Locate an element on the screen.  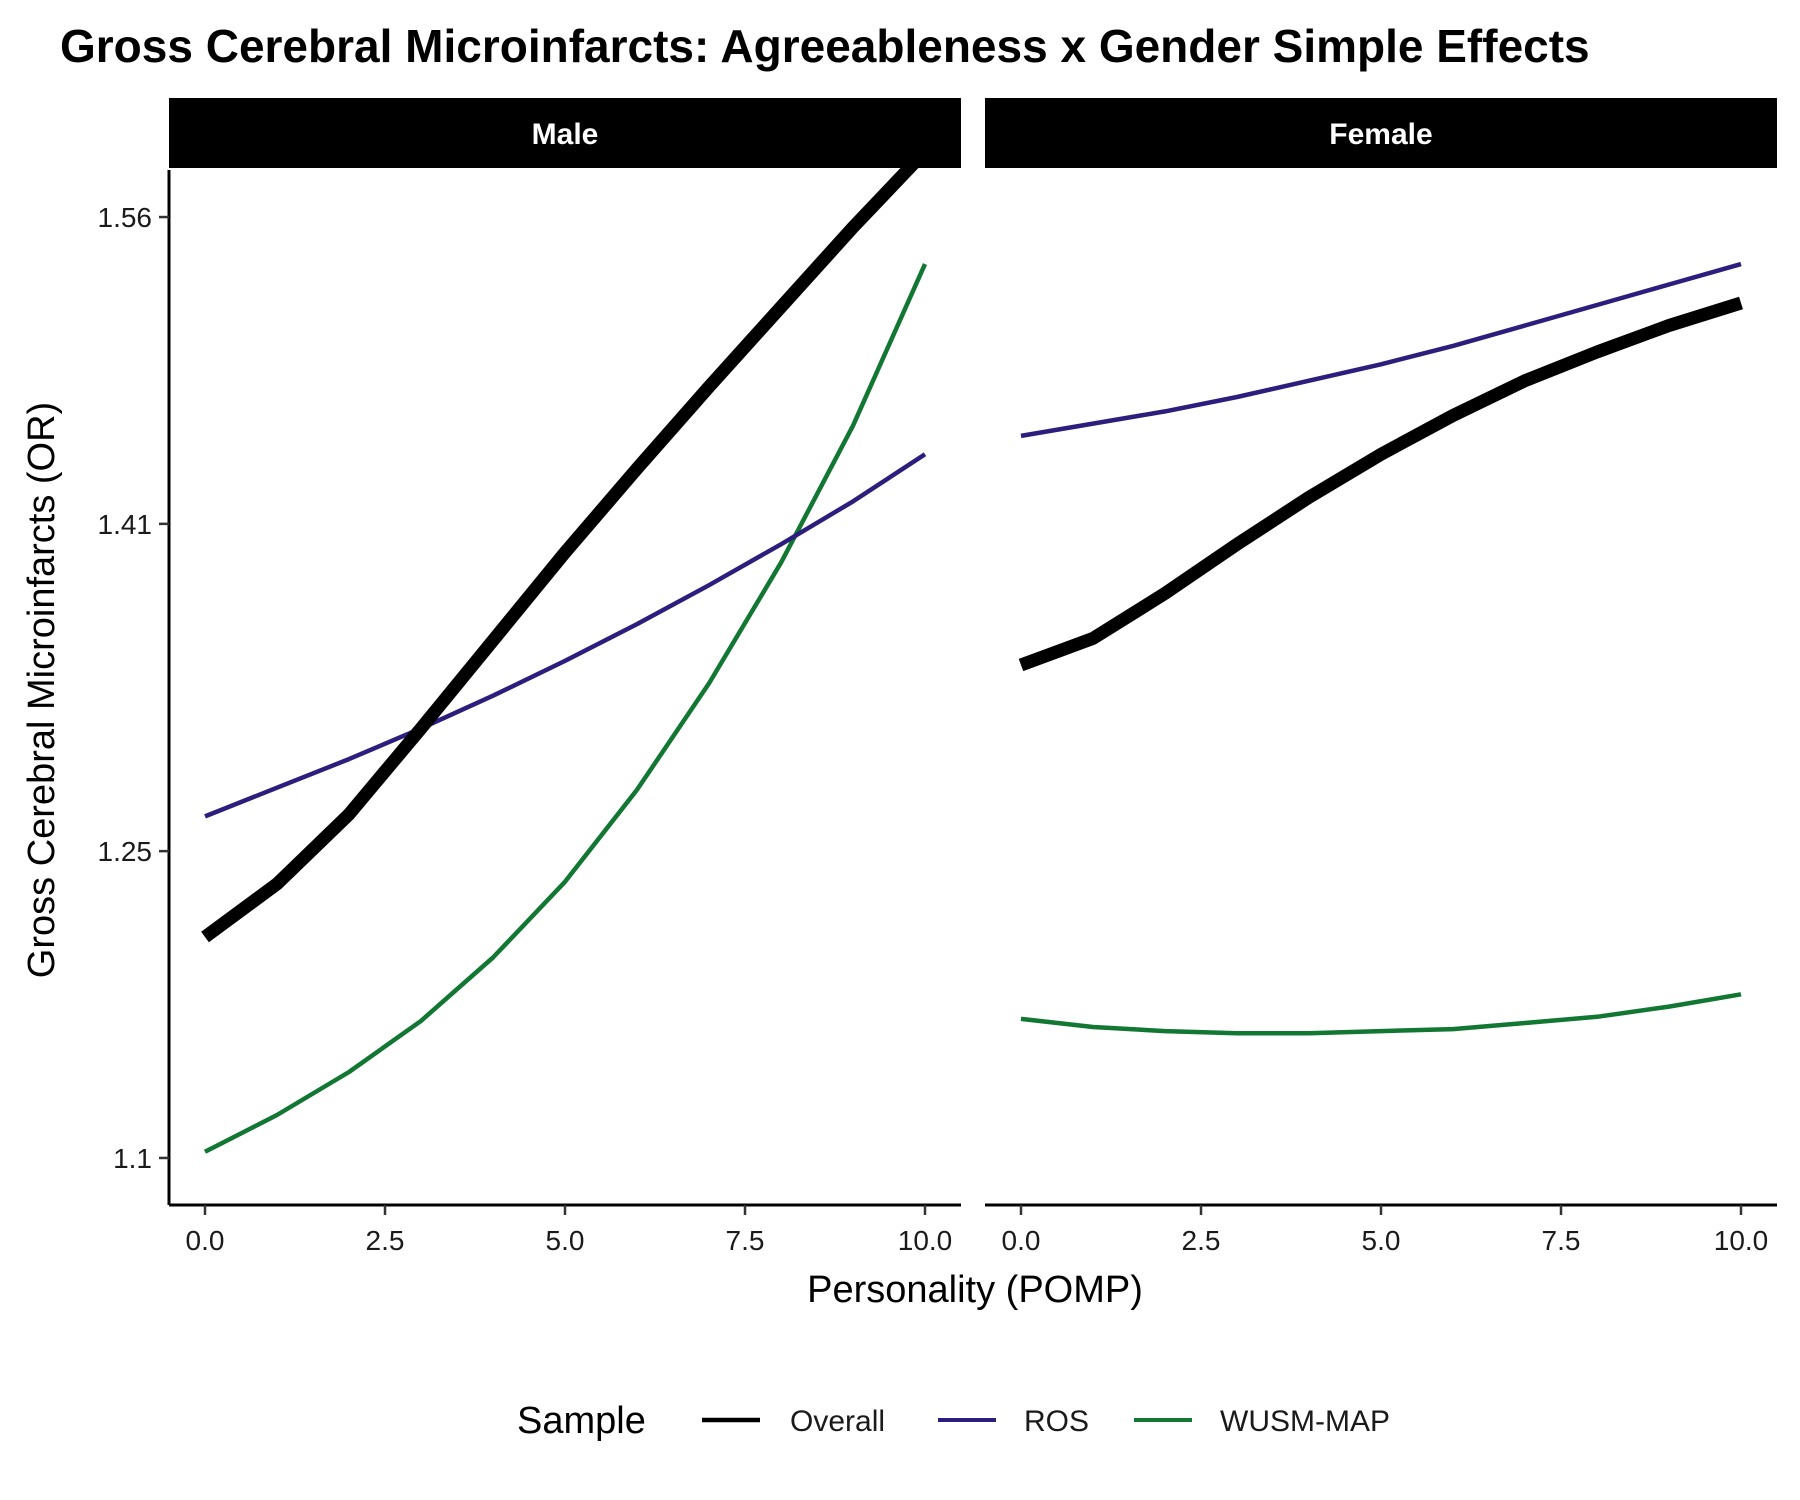
y-axis: 1.1 1.25 1.41 1.56 is located at coordinates (134, 687).